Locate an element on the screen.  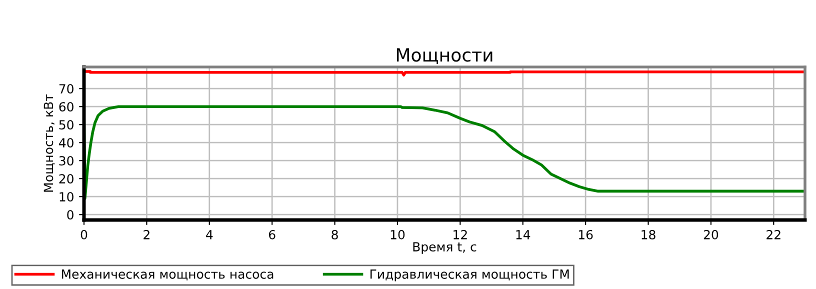
y-tick-label: 10 is located at coordinates (67, 197).